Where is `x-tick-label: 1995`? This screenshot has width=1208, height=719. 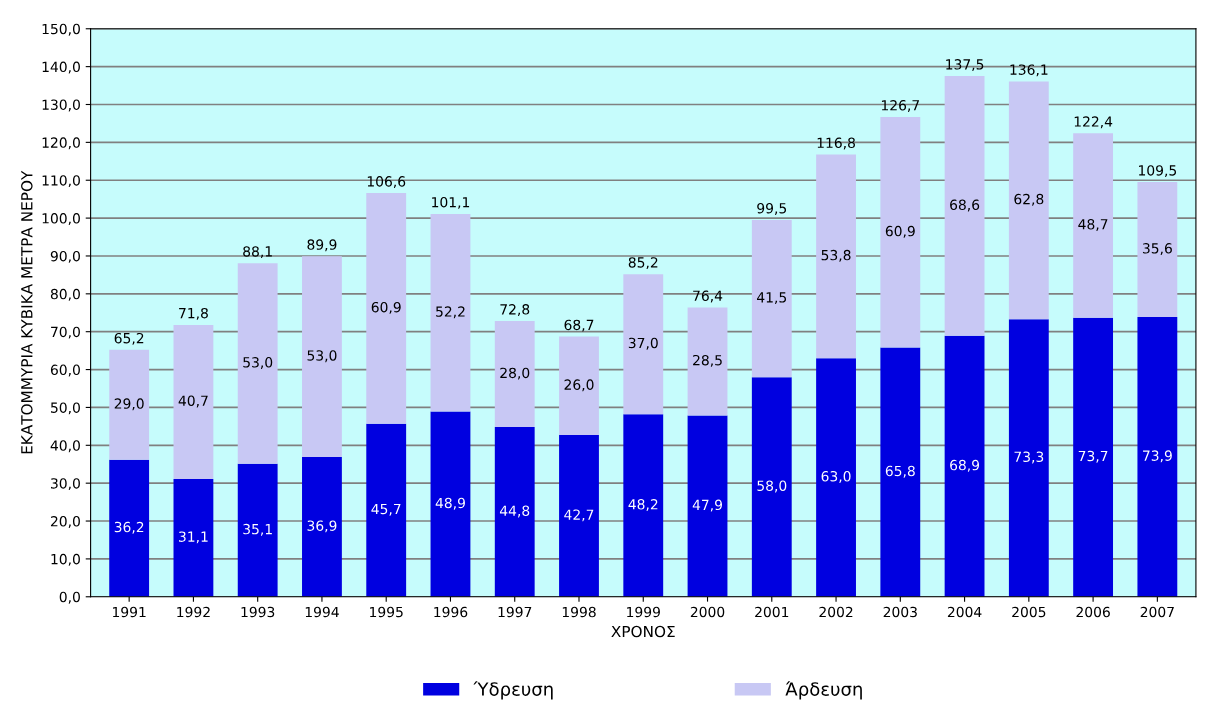
x-tick-label: 1995 is located at coordinates (386, 612).